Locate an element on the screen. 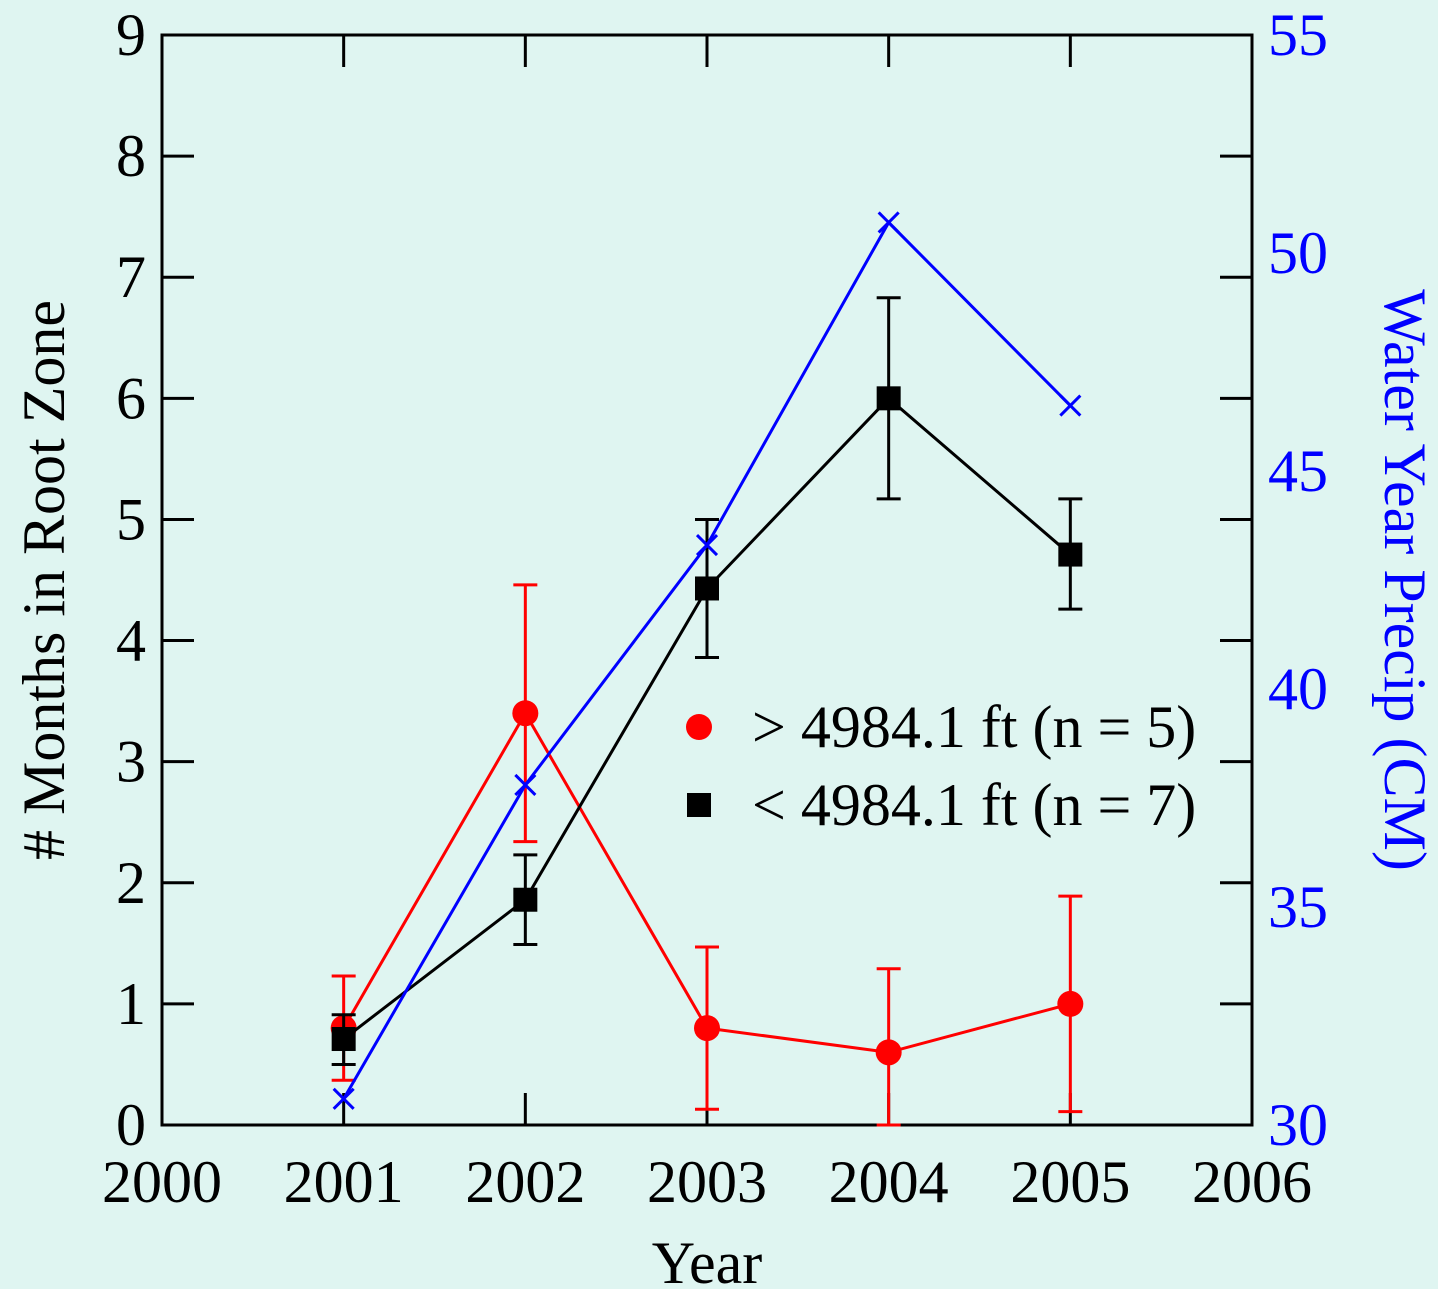 The height and width of the screenshot is (1289, 1438). x-tick-label: 2002 is located at coordinates (525, 1182).